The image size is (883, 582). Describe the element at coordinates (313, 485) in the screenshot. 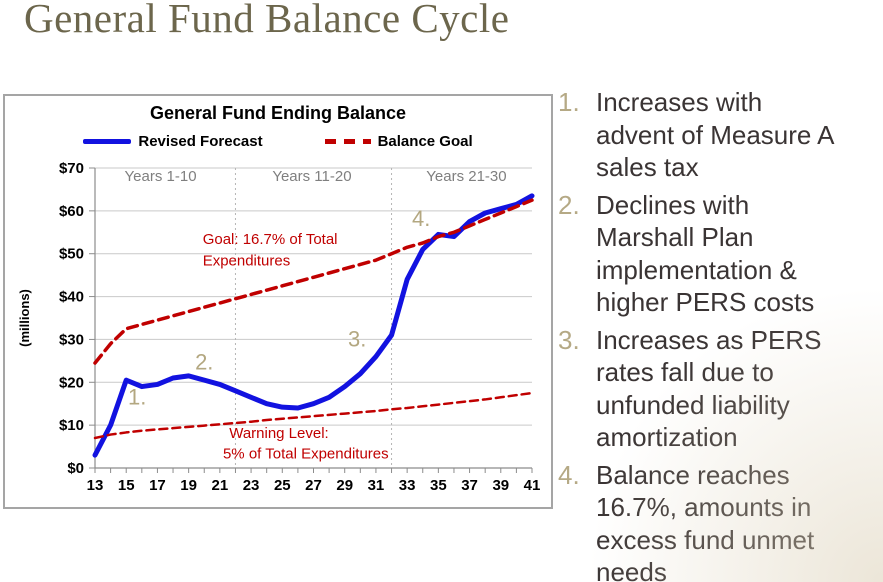

I see `x-tick-label: 27` at that location.